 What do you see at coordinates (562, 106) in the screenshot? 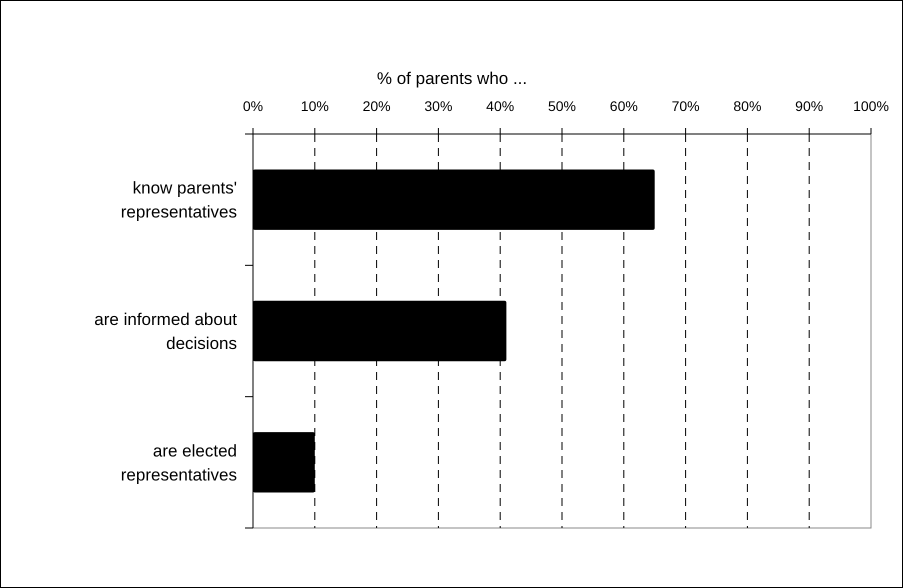
I see `x-tick-label: 50%` at bounding box center [562, 106].